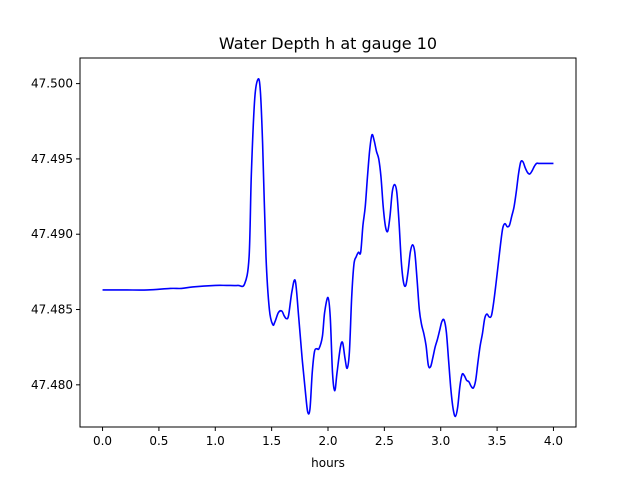  What do you see at coordinates (102, 441) in the screenshot?
I see `x-tick-label: 0.0` at bounding box center [102, 441].